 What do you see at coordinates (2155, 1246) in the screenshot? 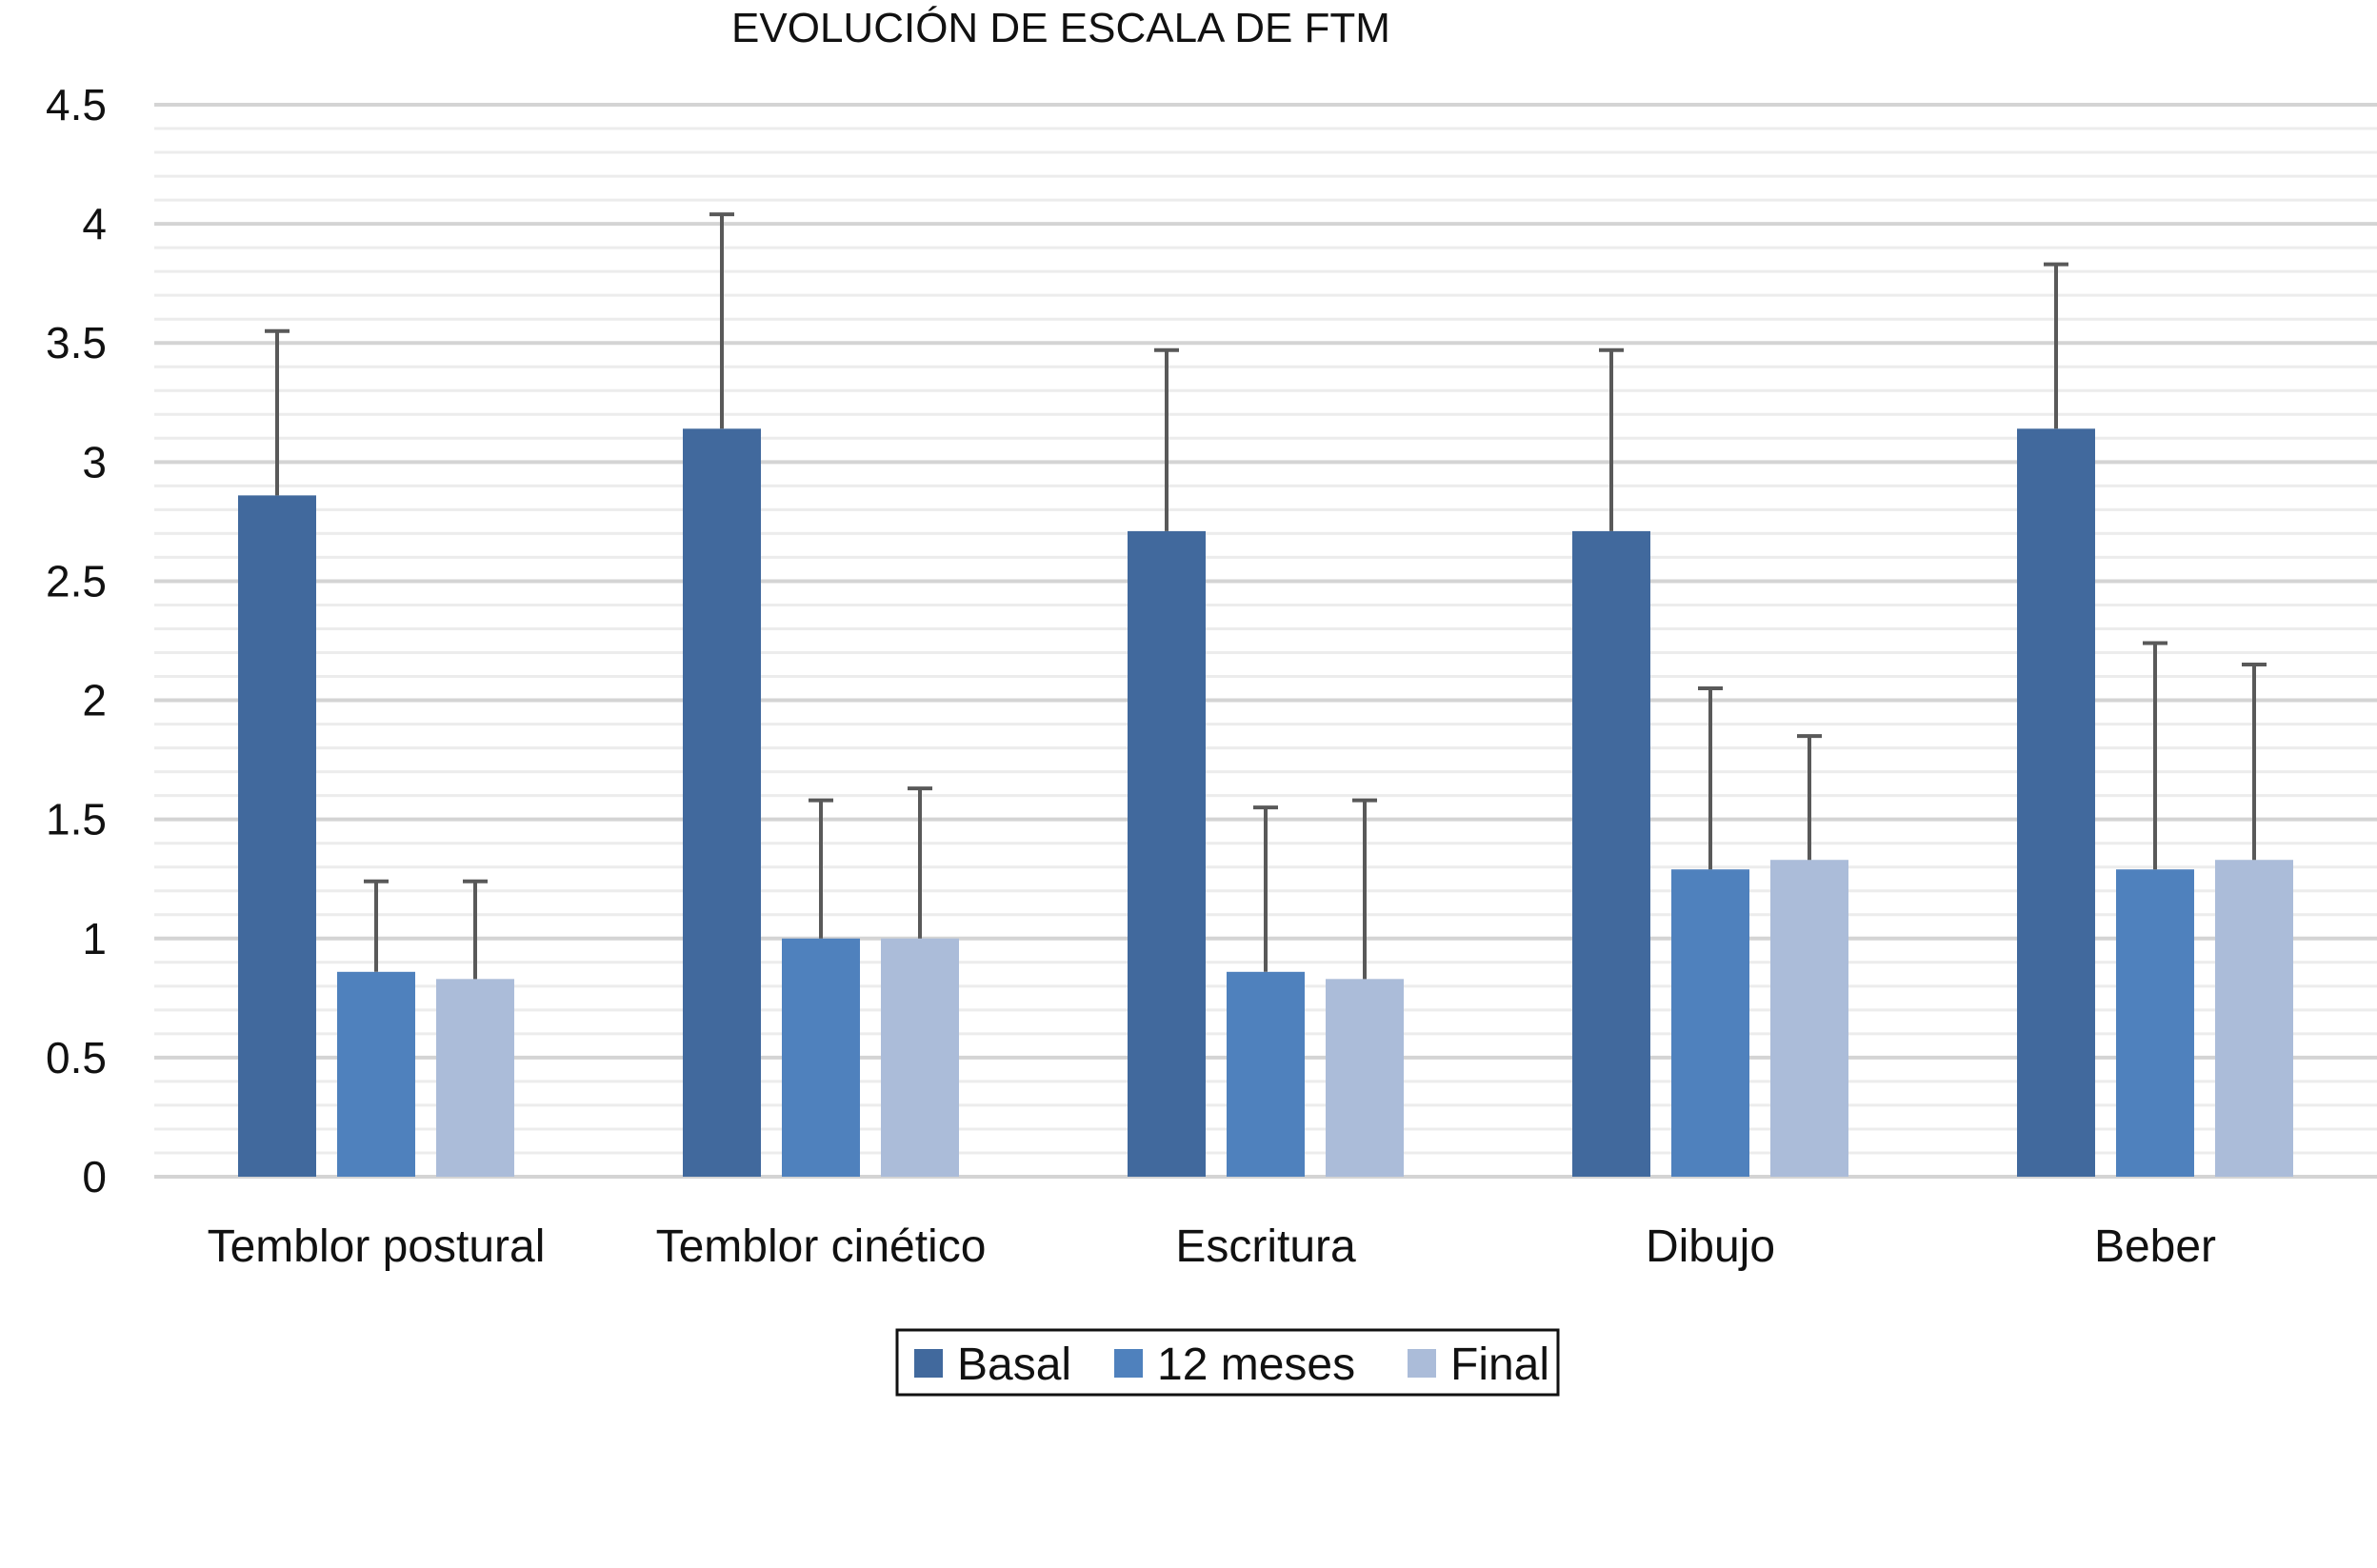
I see `category-label: Beber` at bounding box center [2155, 1246].